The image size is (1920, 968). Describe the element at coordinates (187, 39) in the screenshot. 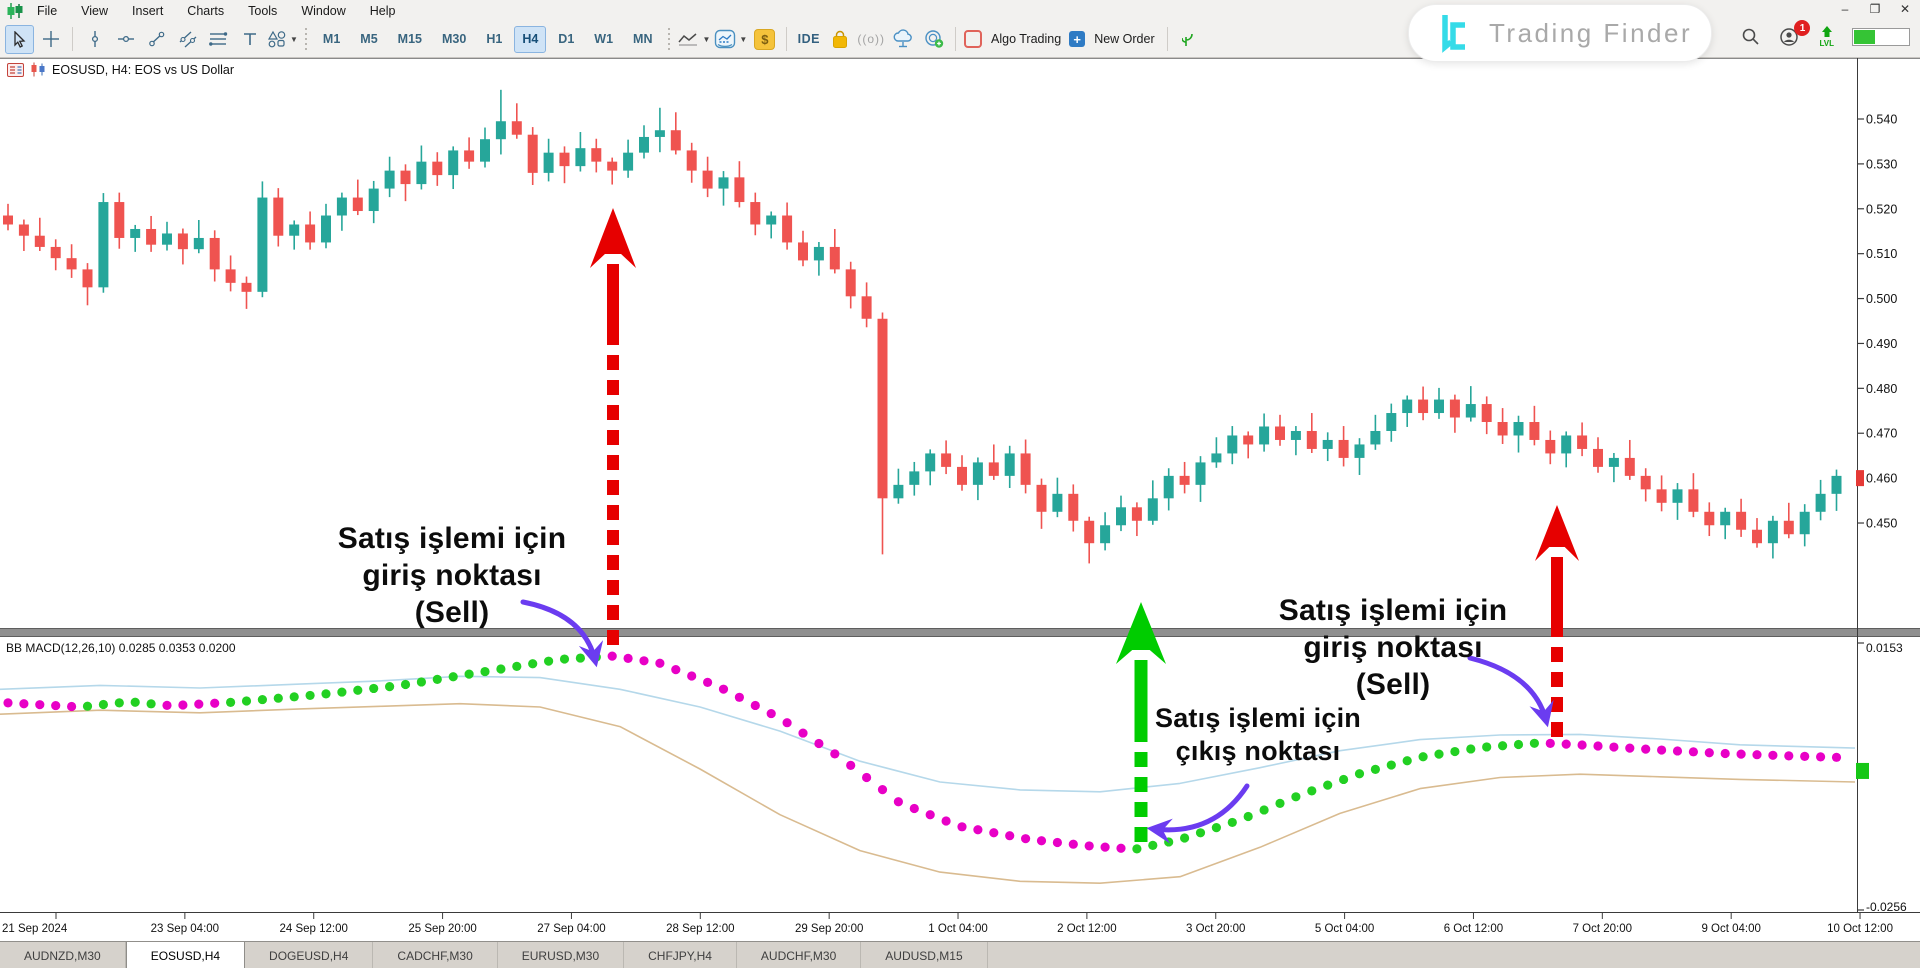

I see `channel-tool-button` at that location.